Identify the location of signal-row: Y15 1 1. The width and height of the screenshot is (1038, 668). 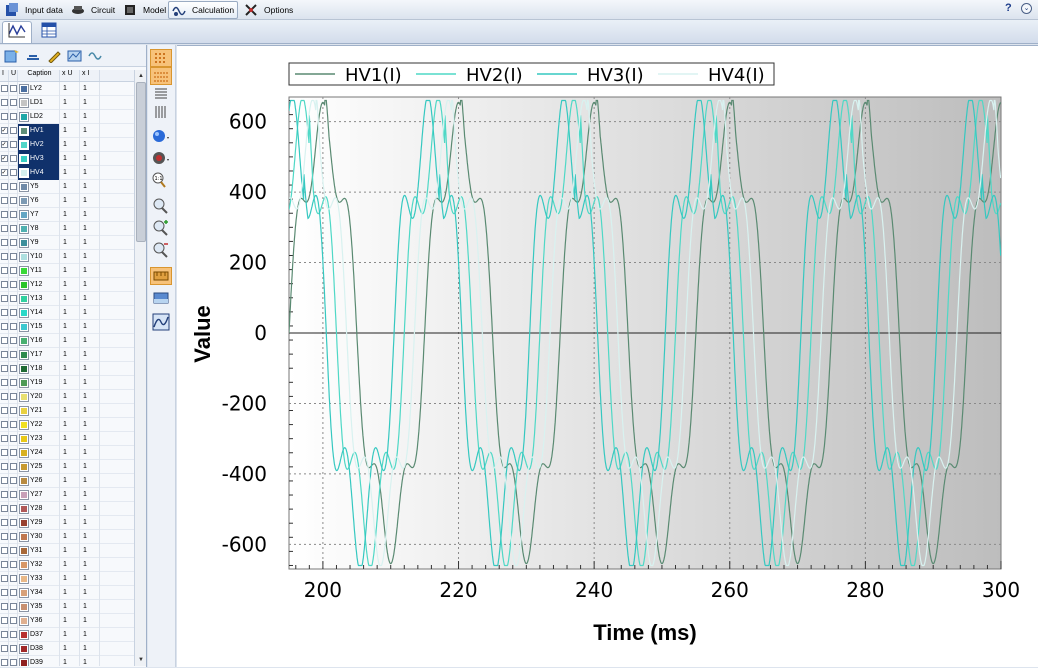
(67, 326).